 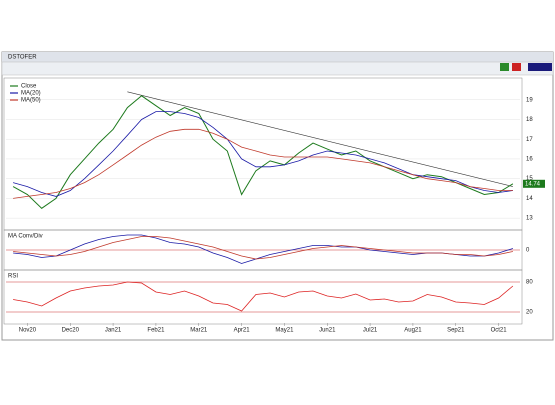 What do you see at coordinates (370, 331) in the screenshot?
I see `x-tick-label: Jul21` at bounding box center [370, 331].